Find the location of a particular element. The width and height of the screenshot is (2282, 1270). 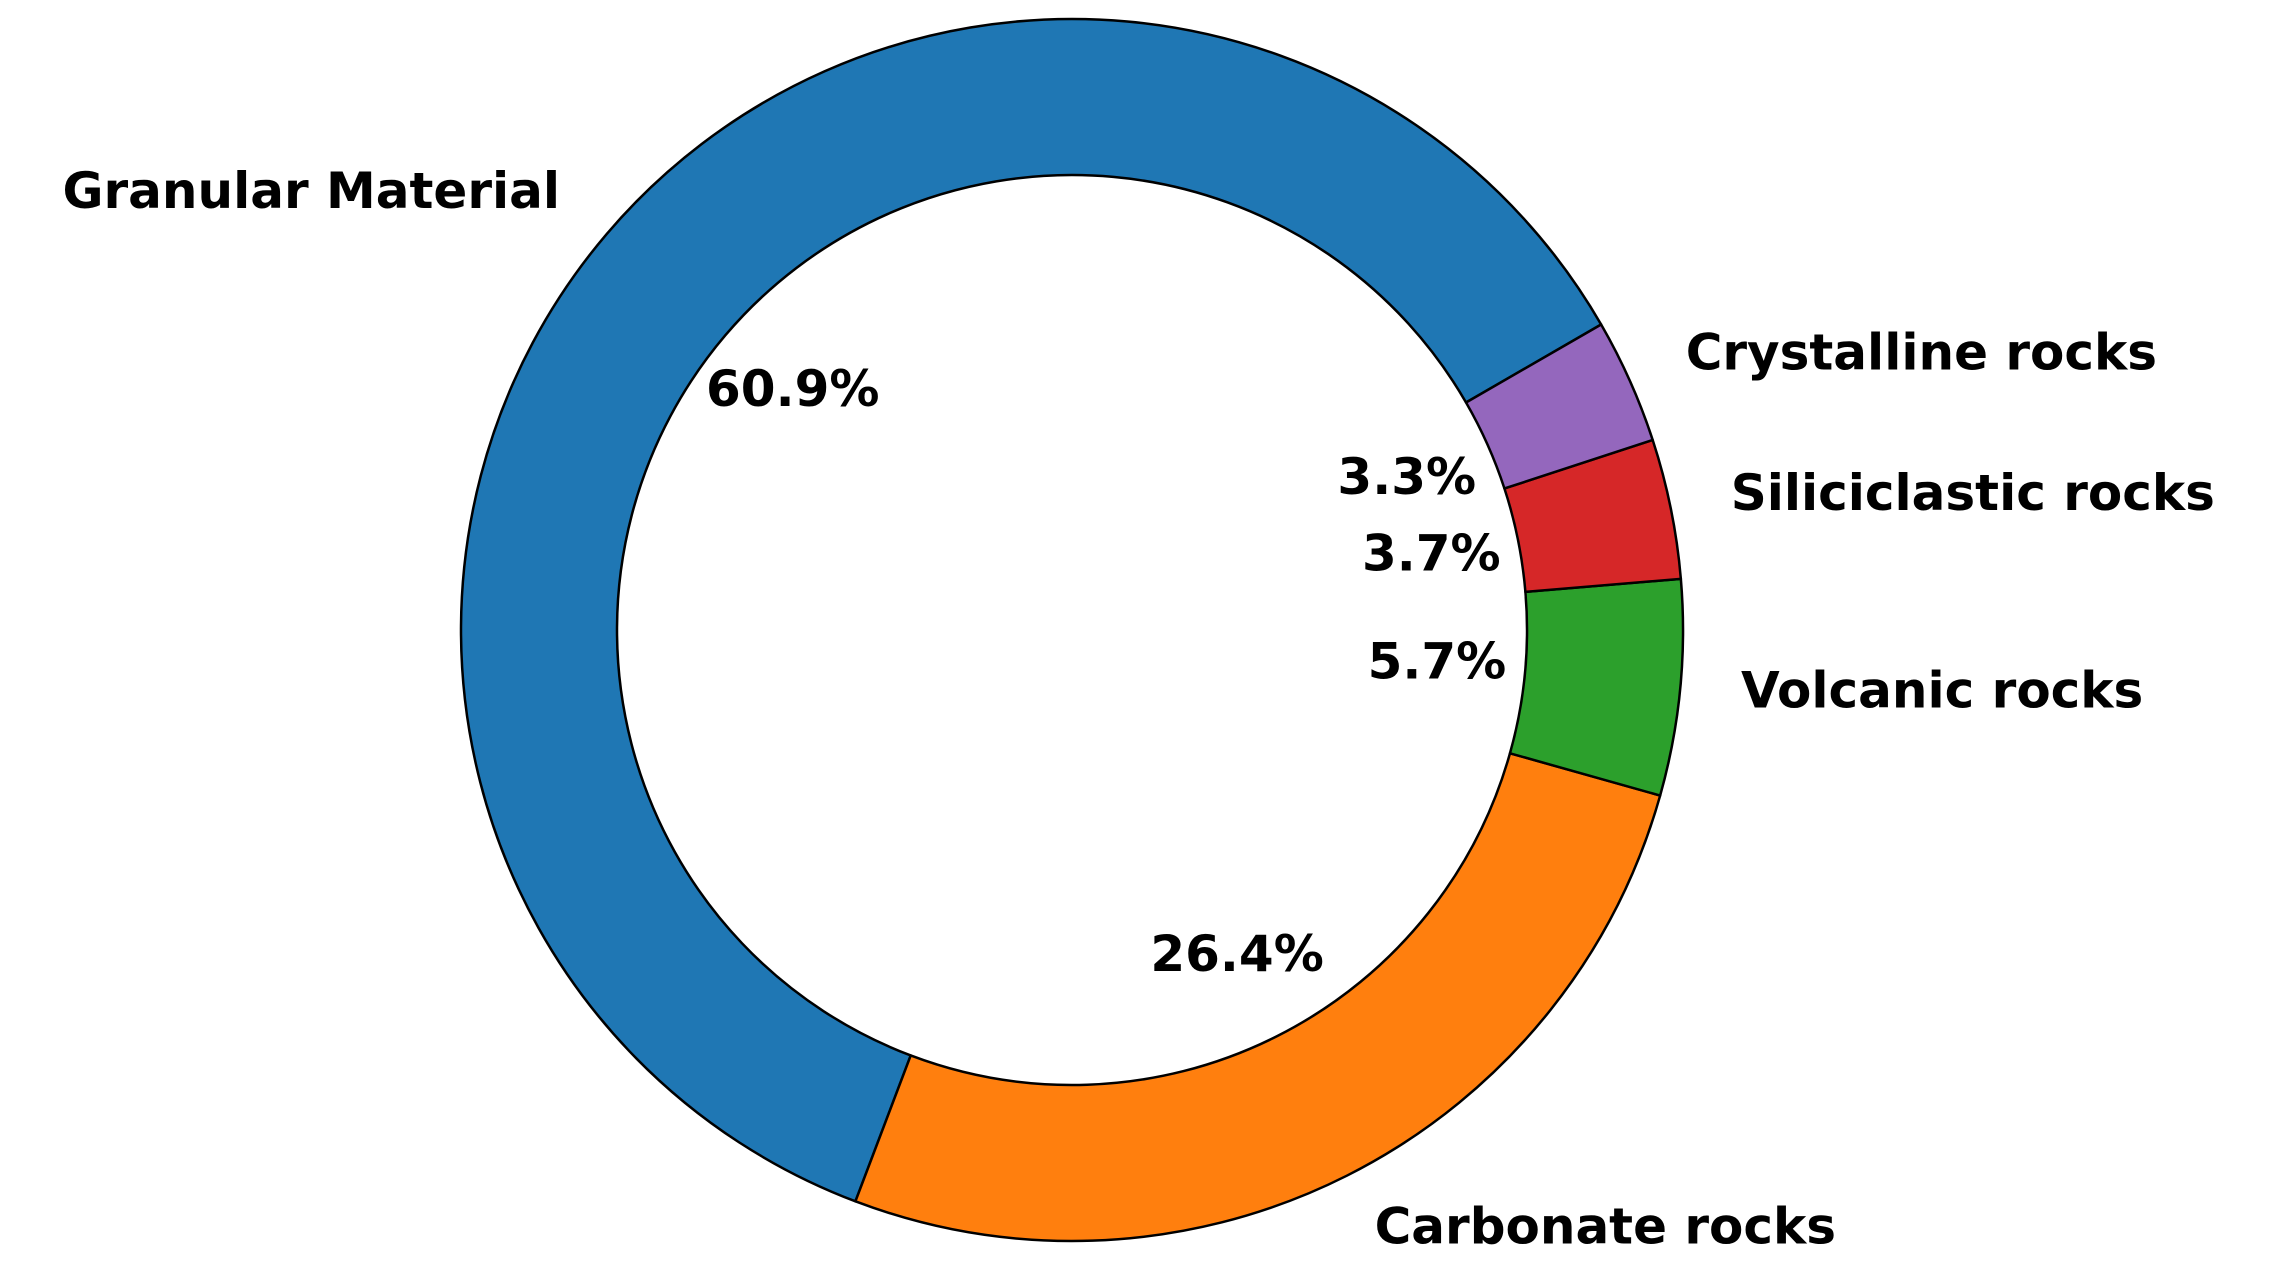

value-label: 60.9% is located at coordinates (792, 389).